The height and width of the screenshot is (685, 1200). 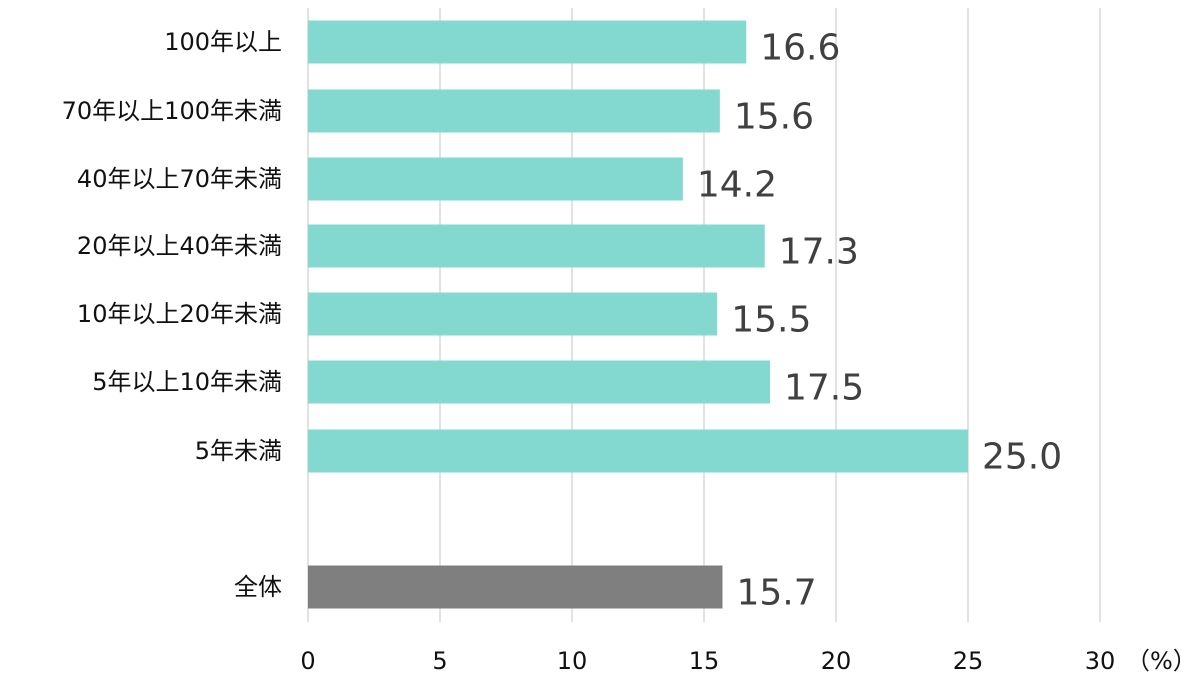 What do you see at coordinates (776, 593) in the screenshot?
I see `value-label-7: 15.7` at bounding box center [776, 593].